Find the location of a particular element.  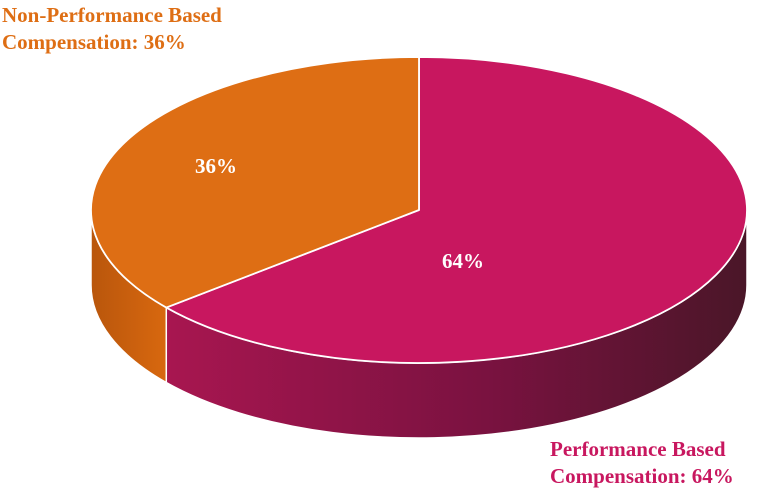

callout-performance-line-1: Performance Based is located at coordinates (638, 449).